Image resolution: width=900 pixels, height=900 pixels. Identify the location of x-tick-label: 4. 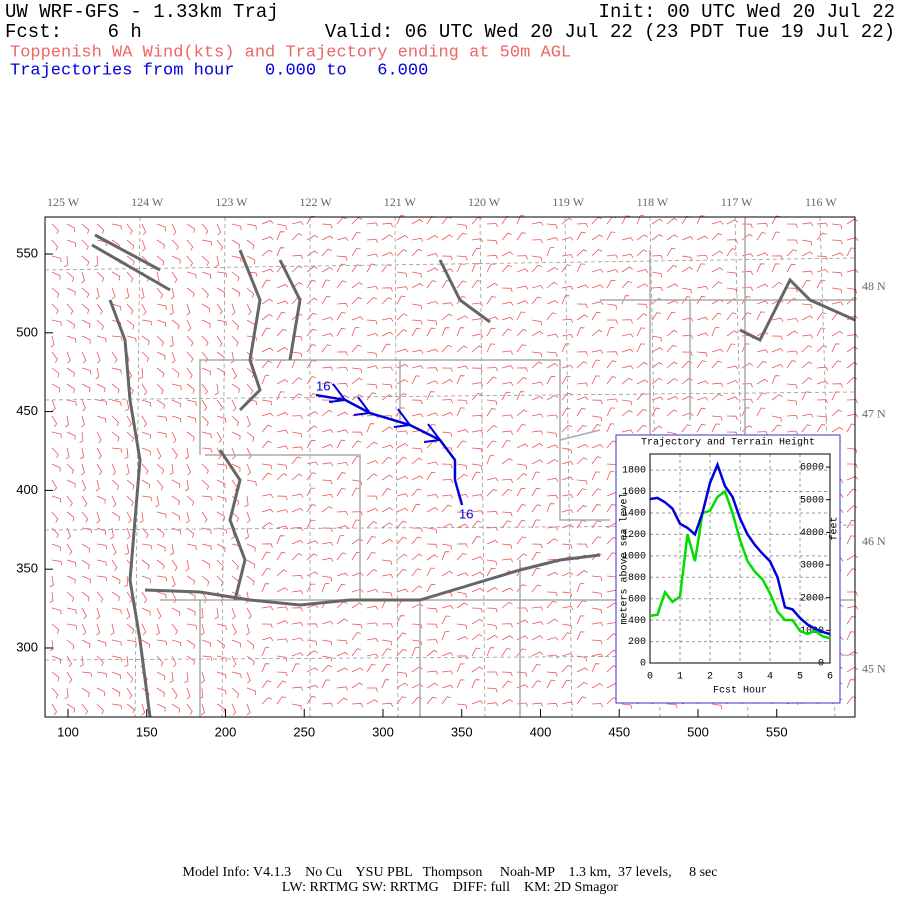
(770, 677).